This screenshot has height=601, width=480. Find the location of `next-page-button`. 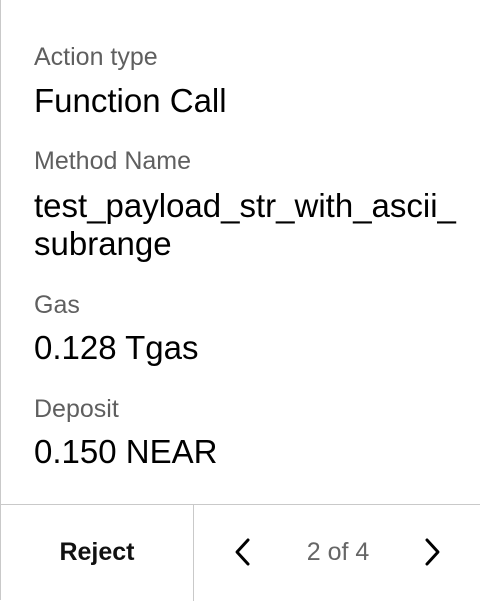

next-page-button is located at coordinates (431, 552).